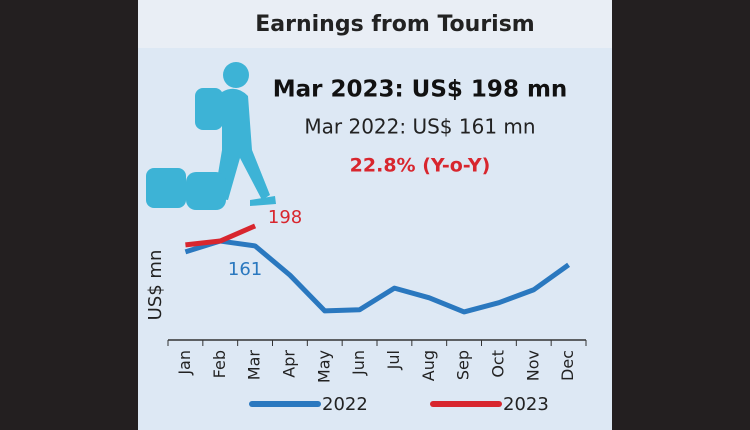  Describe the element at coordinates (419, 127) in the screenshot. I see `annotation: Mar 2022: US$ 161 mn` at that location.